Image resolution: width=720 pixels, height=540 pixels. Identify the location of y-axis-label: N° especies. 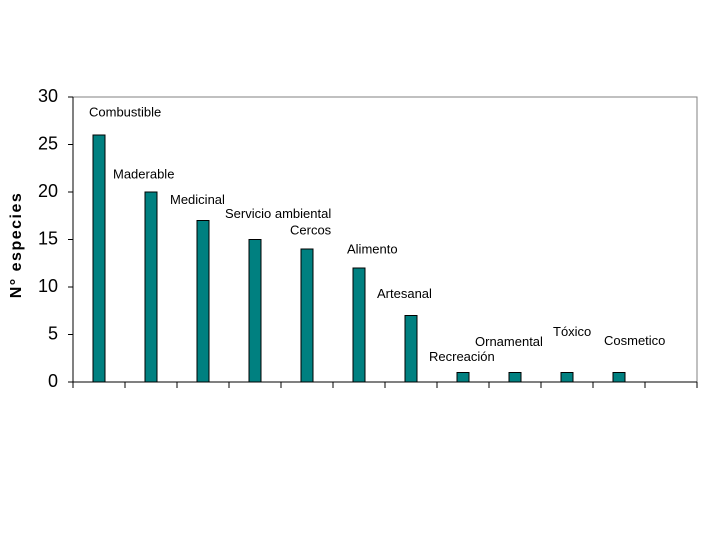
(16, 245).